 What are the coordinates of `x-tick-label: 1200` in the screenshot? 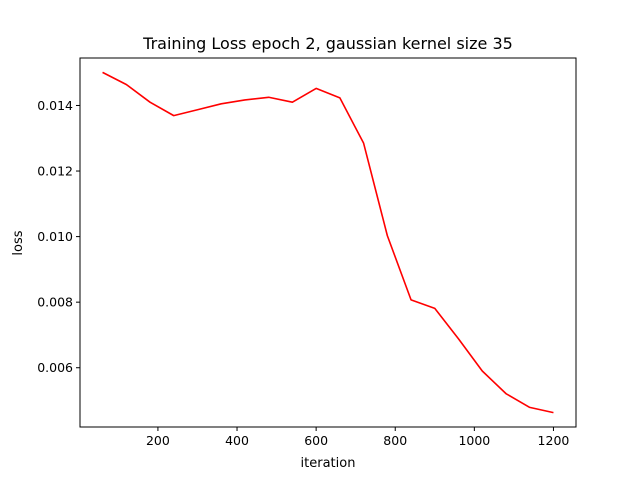 It's located at (554, 440).